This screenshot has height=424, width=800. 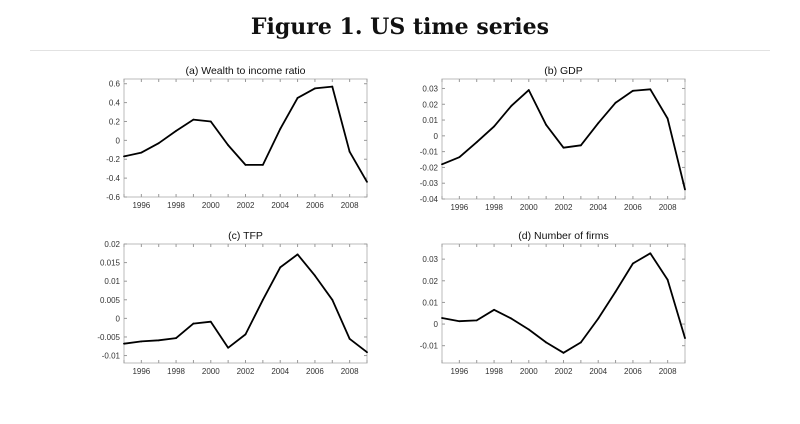 What do you see at coordinates (245, 236) in the screenshot?
I see `panel-title: (c) TFP` at bounding box center [245, 236].